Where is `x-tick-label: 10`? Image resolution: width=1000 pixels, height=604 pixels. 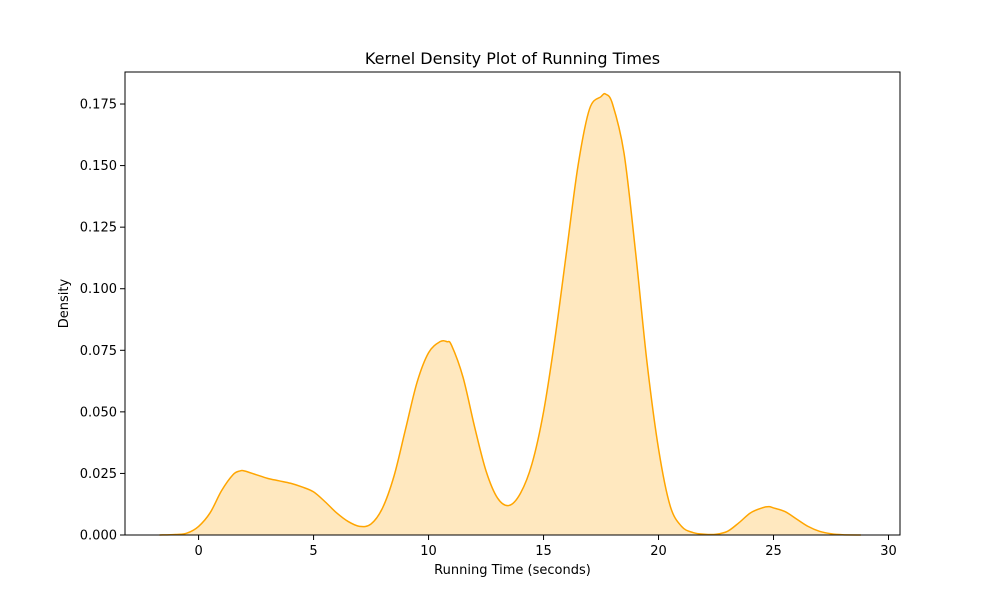
x-tick-label: 10 is located at coordinates (428, 551).